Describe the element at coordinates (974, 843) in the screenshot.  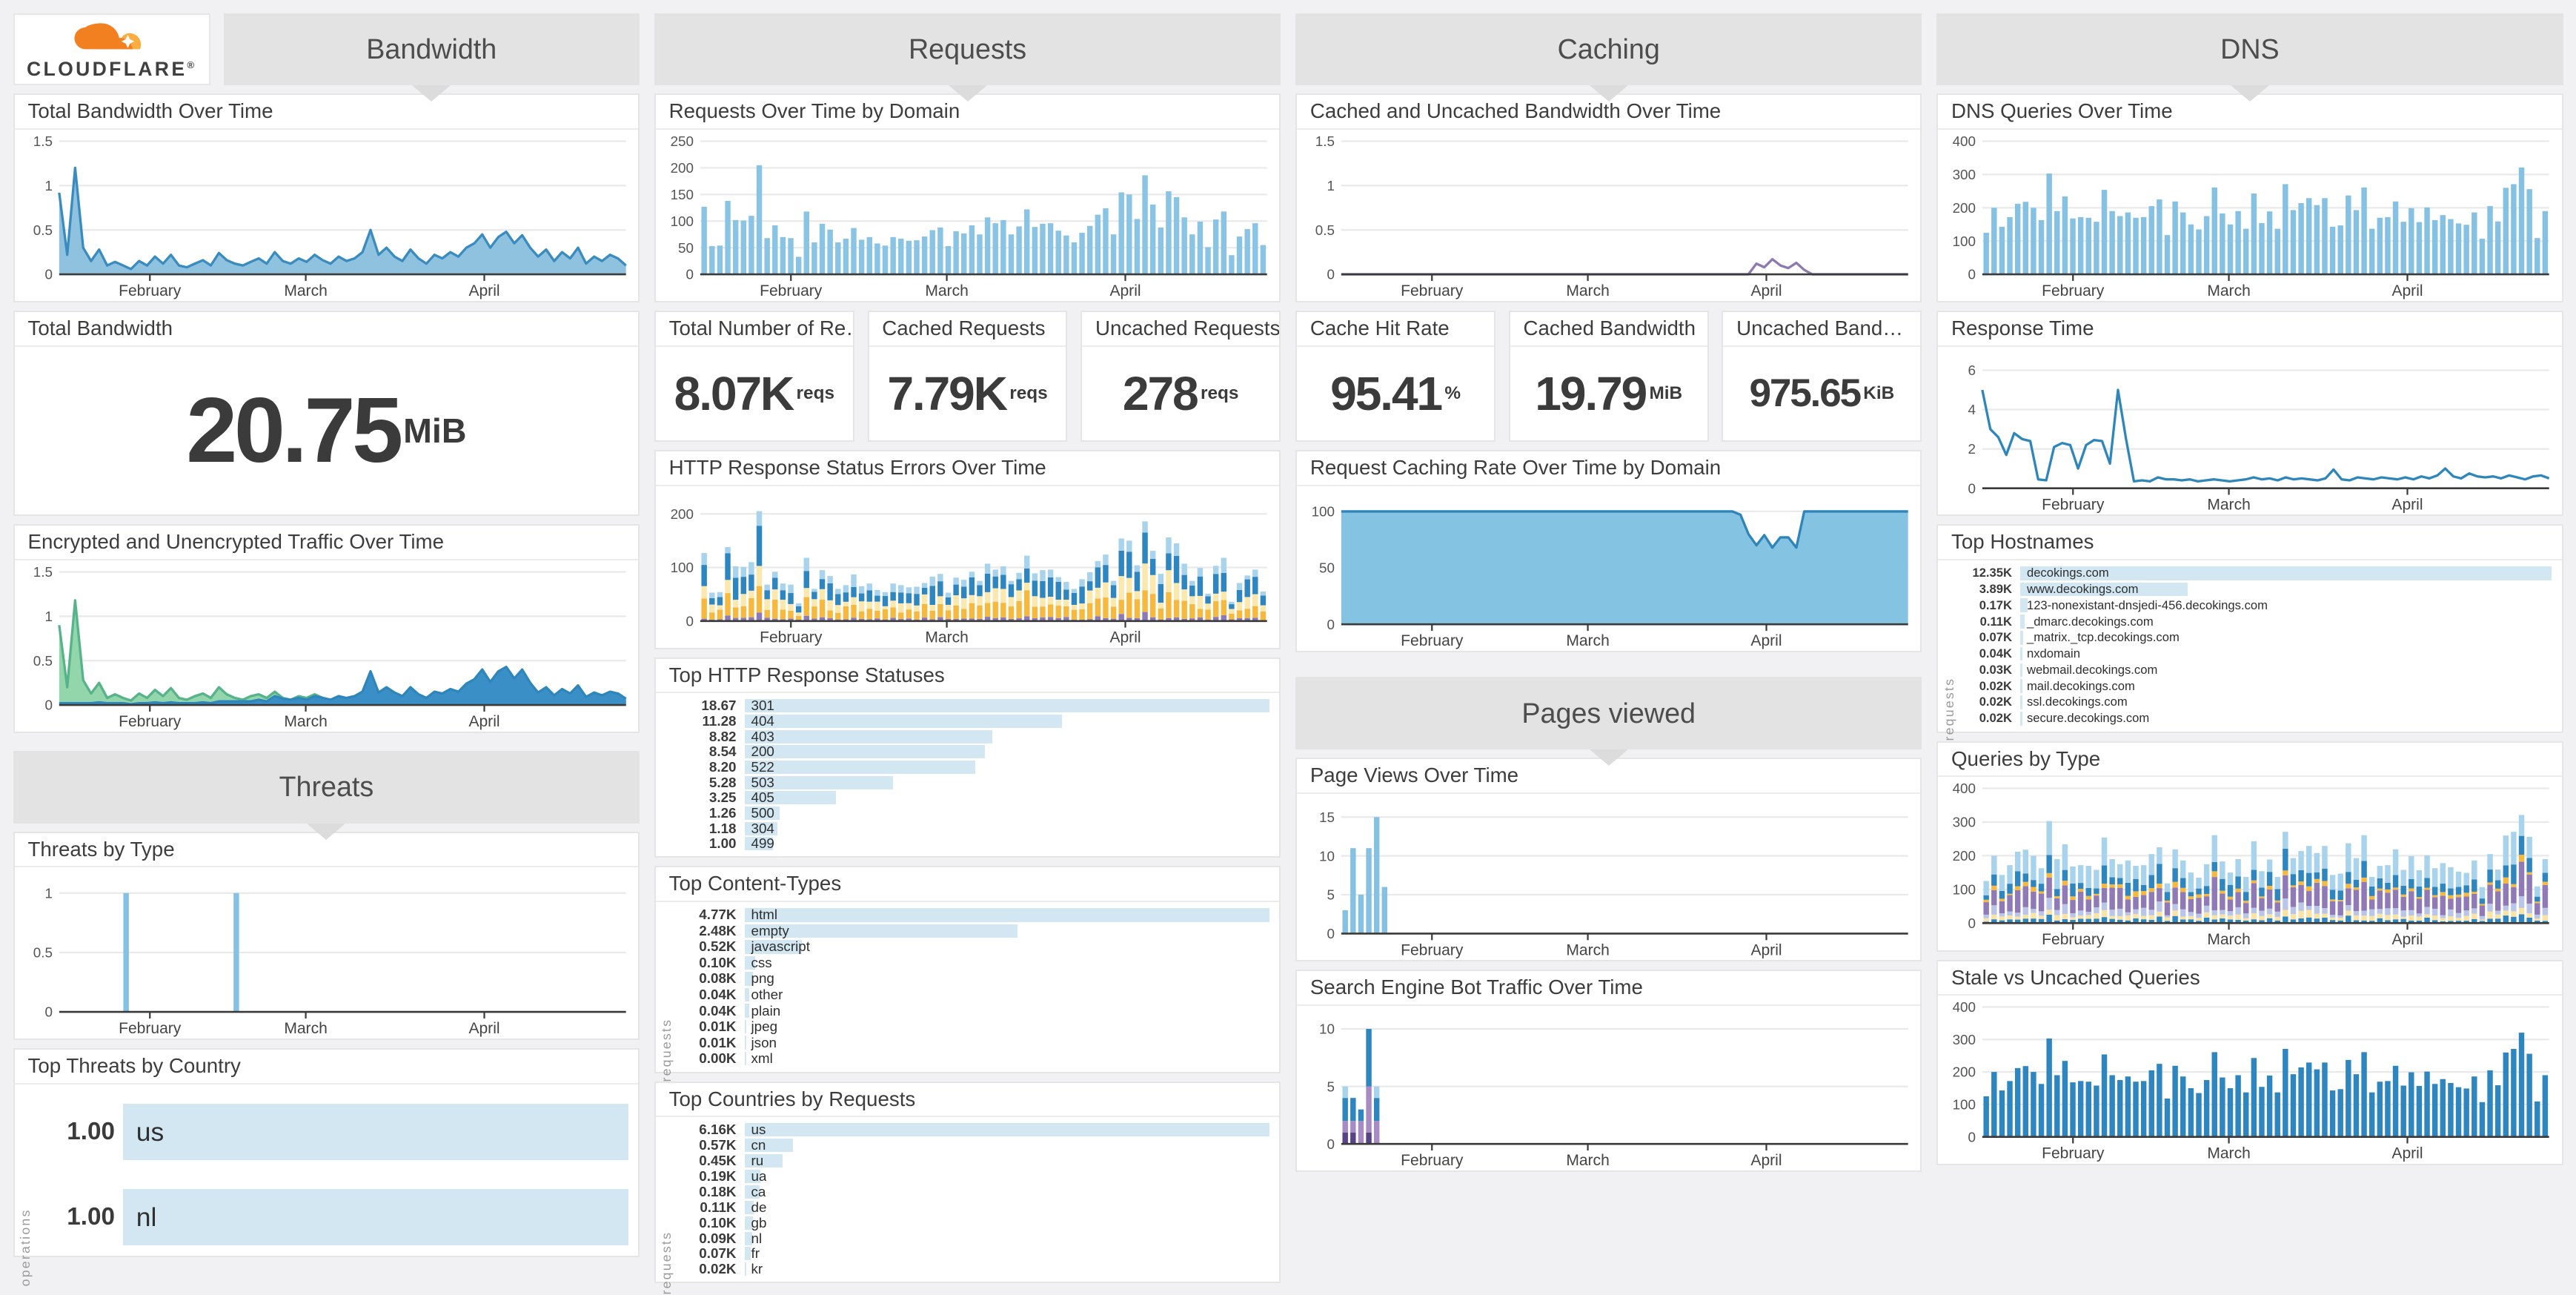
I see `list-item: 1.00 499` at that location.